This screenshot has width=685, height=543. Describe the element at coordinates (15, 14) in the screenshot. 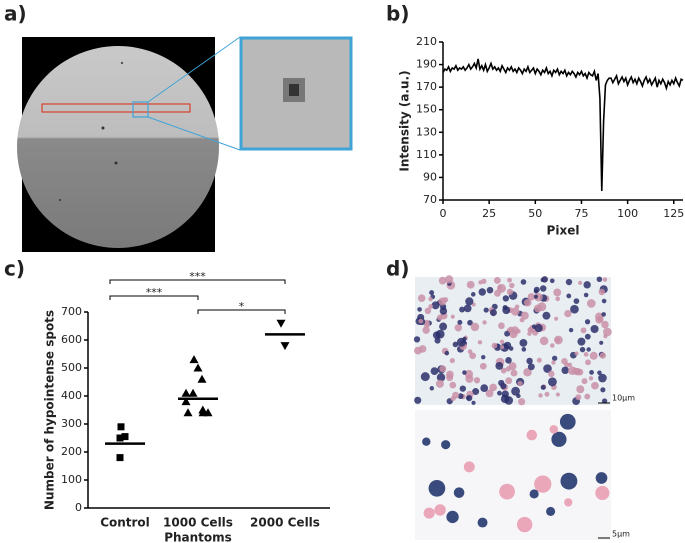

I see `panel-label: a)` at that location.